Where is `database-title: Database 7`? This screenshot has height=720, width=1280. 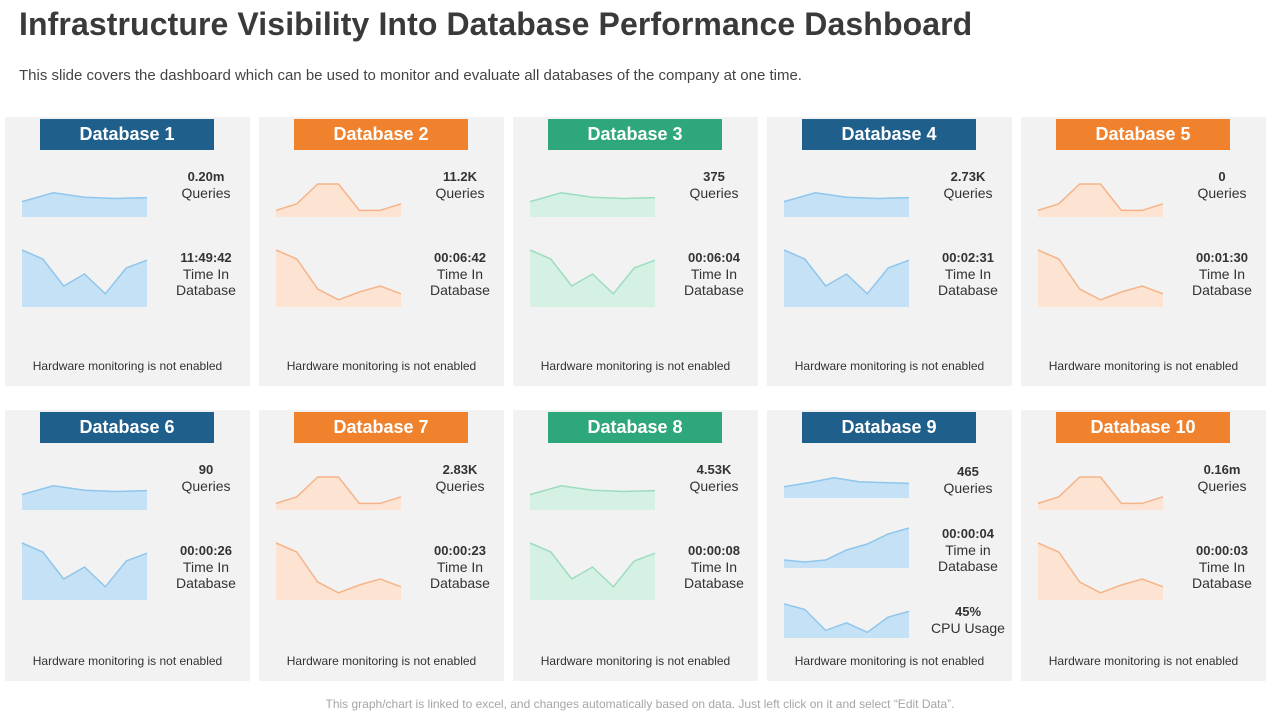
database-title: Database 7 is located at coordinates (381, 427).